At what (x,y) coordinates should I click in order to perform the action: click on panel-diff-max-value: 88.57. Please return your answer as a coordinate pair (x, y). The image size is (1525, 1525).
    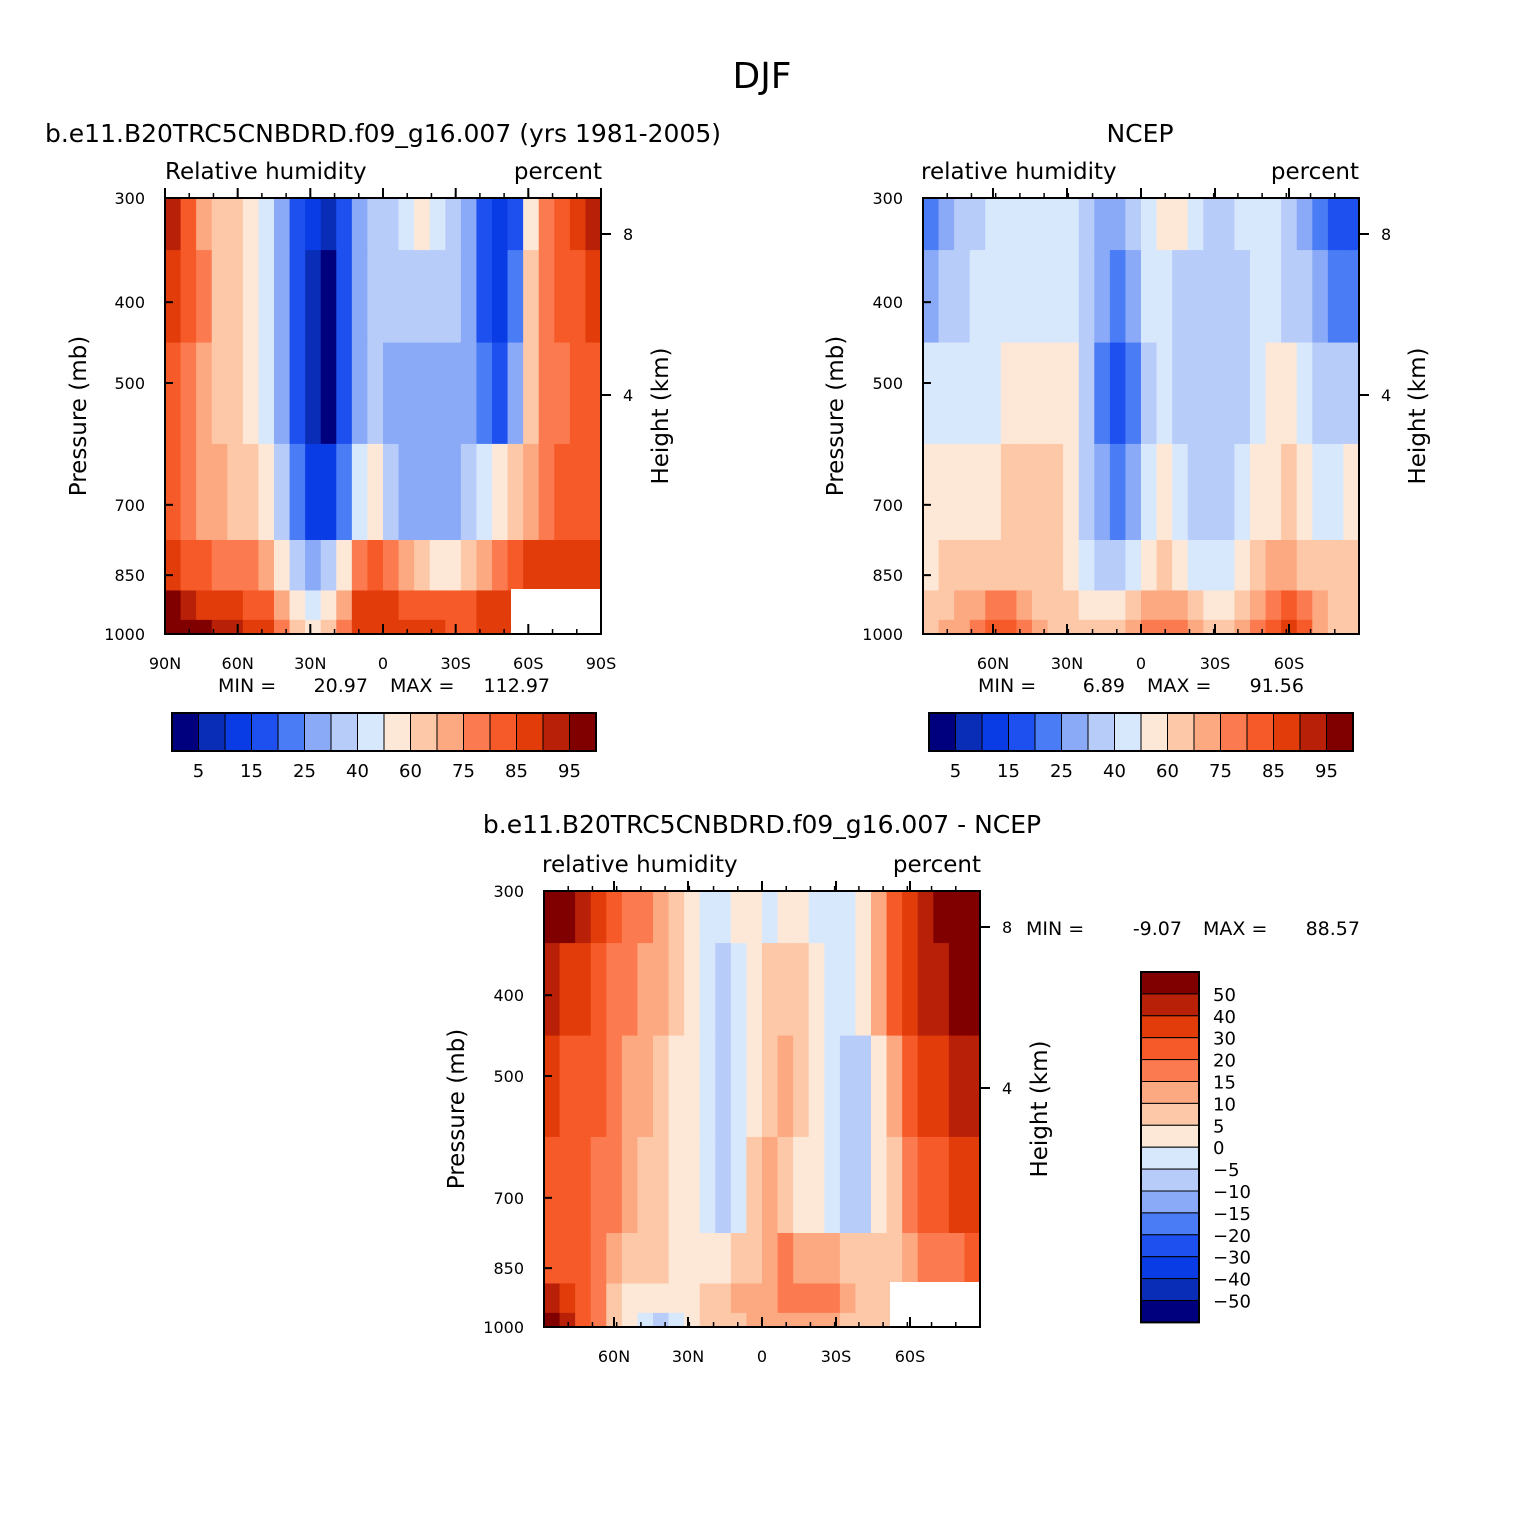
    Looking at the image, I should click on (1333, 929).